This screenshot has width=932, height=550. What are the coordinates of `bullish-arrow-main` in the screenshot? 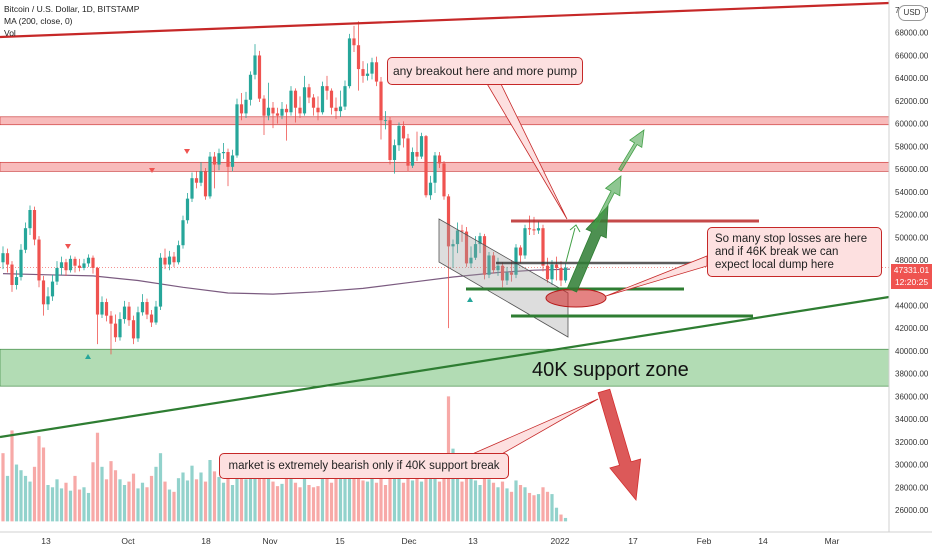 It's located at (587, 248).